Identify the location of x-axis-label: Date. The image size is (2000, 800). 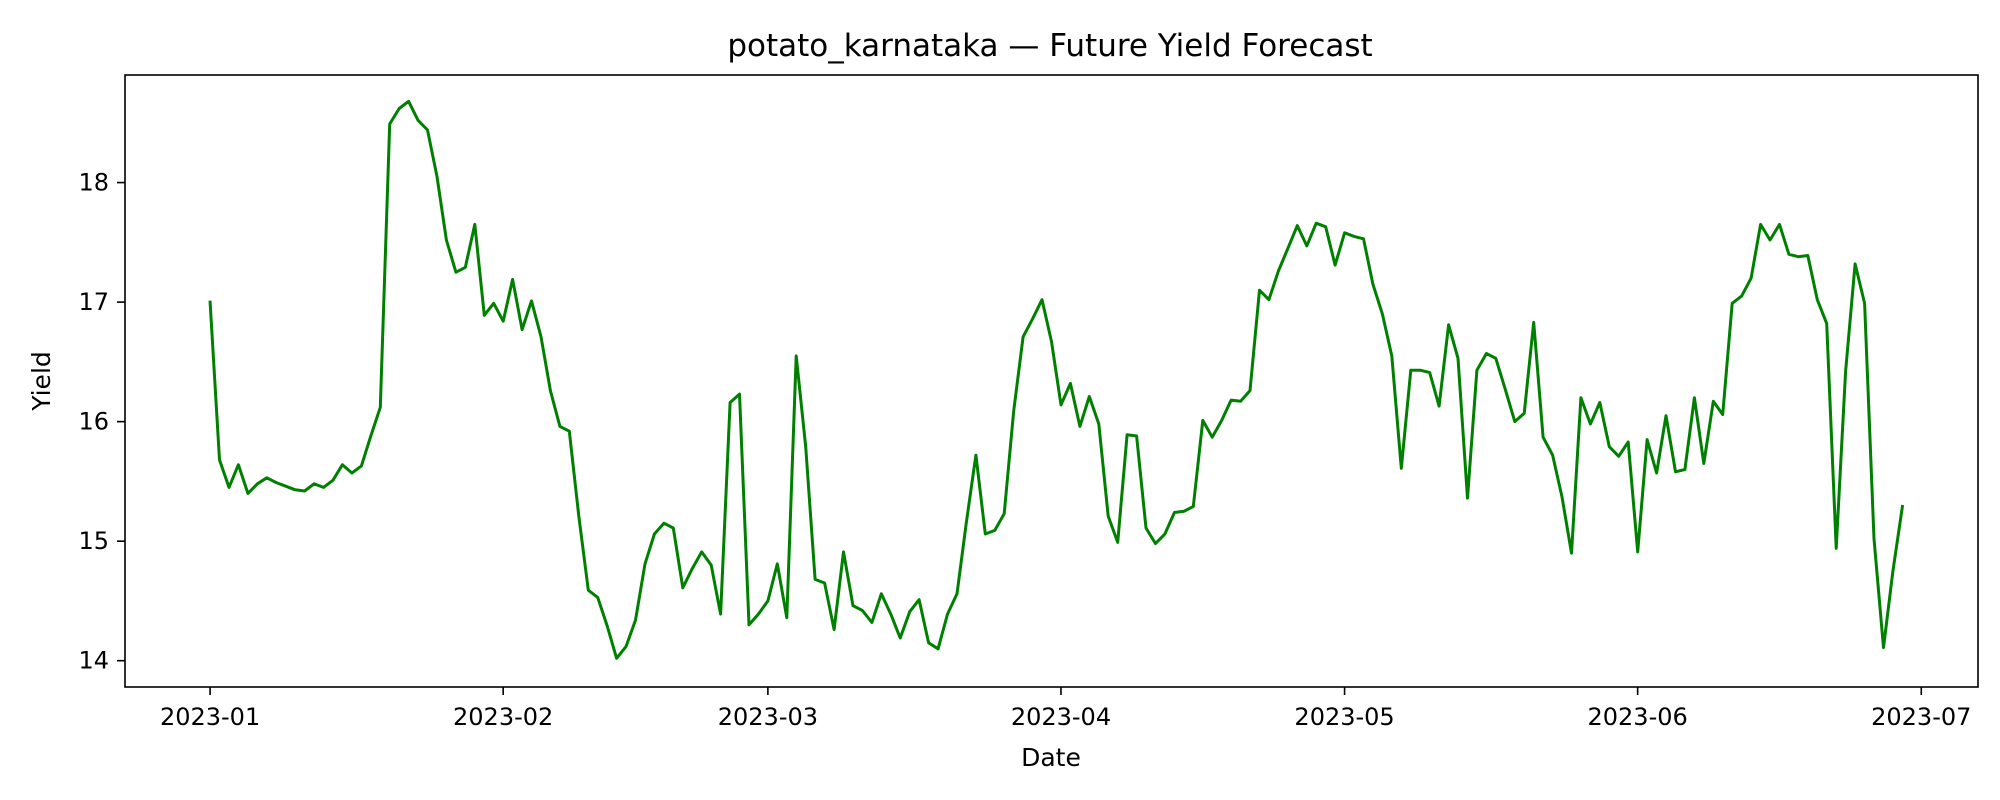
(1051, 757).